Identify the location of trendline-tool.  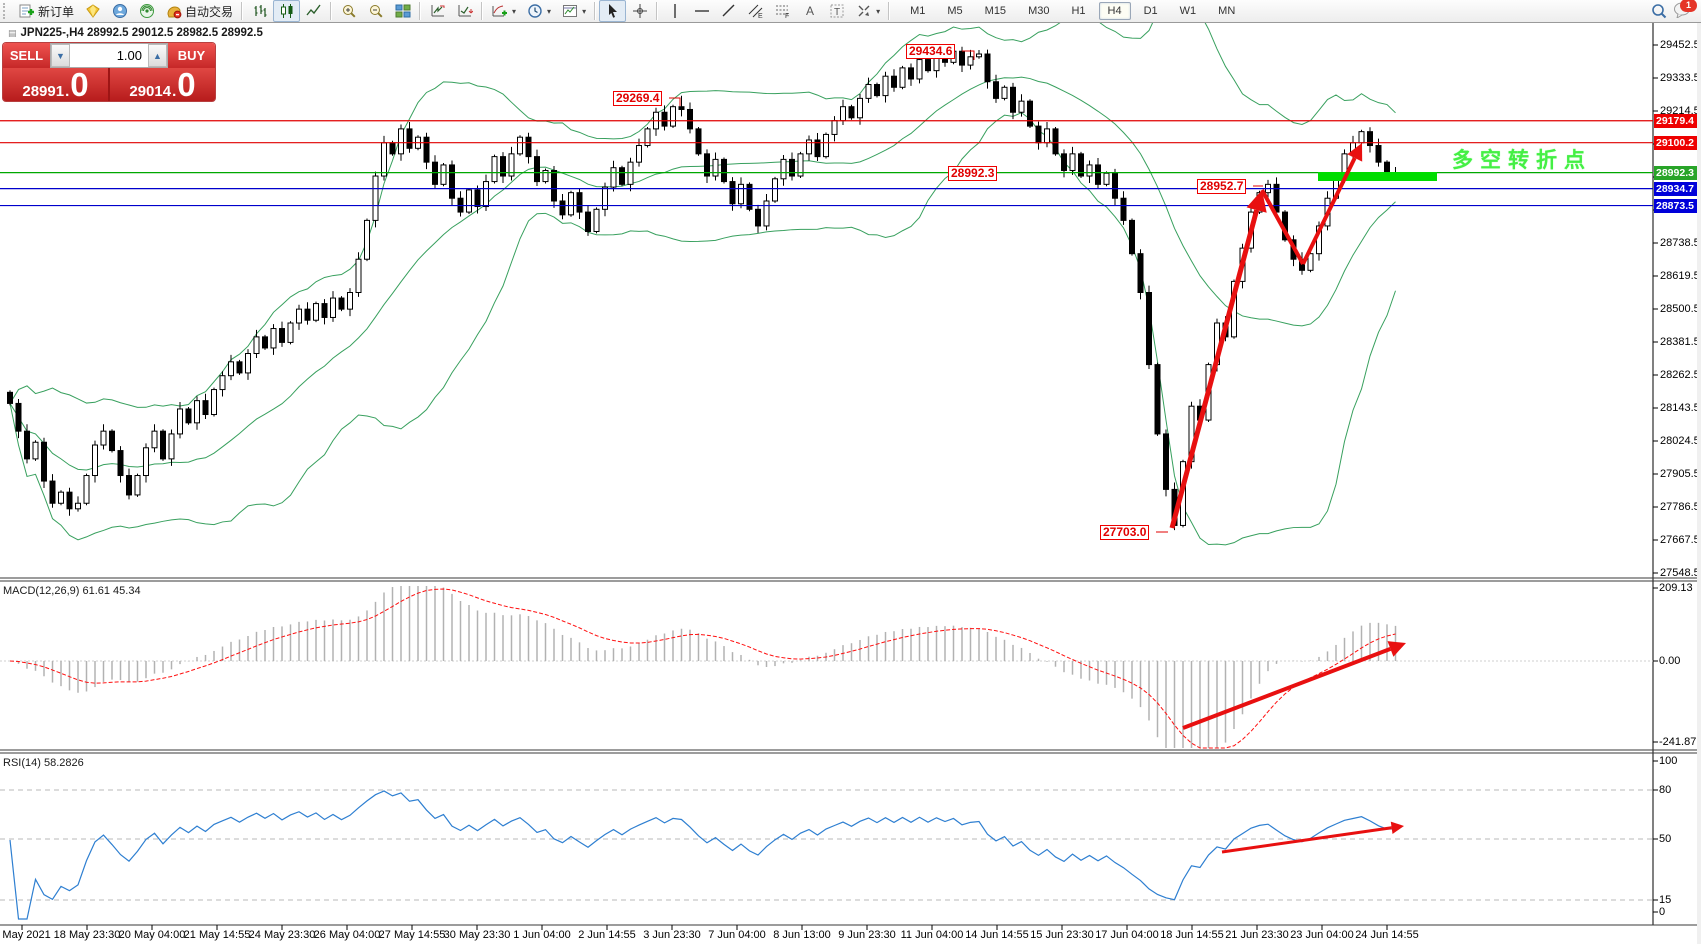
(728, 11).